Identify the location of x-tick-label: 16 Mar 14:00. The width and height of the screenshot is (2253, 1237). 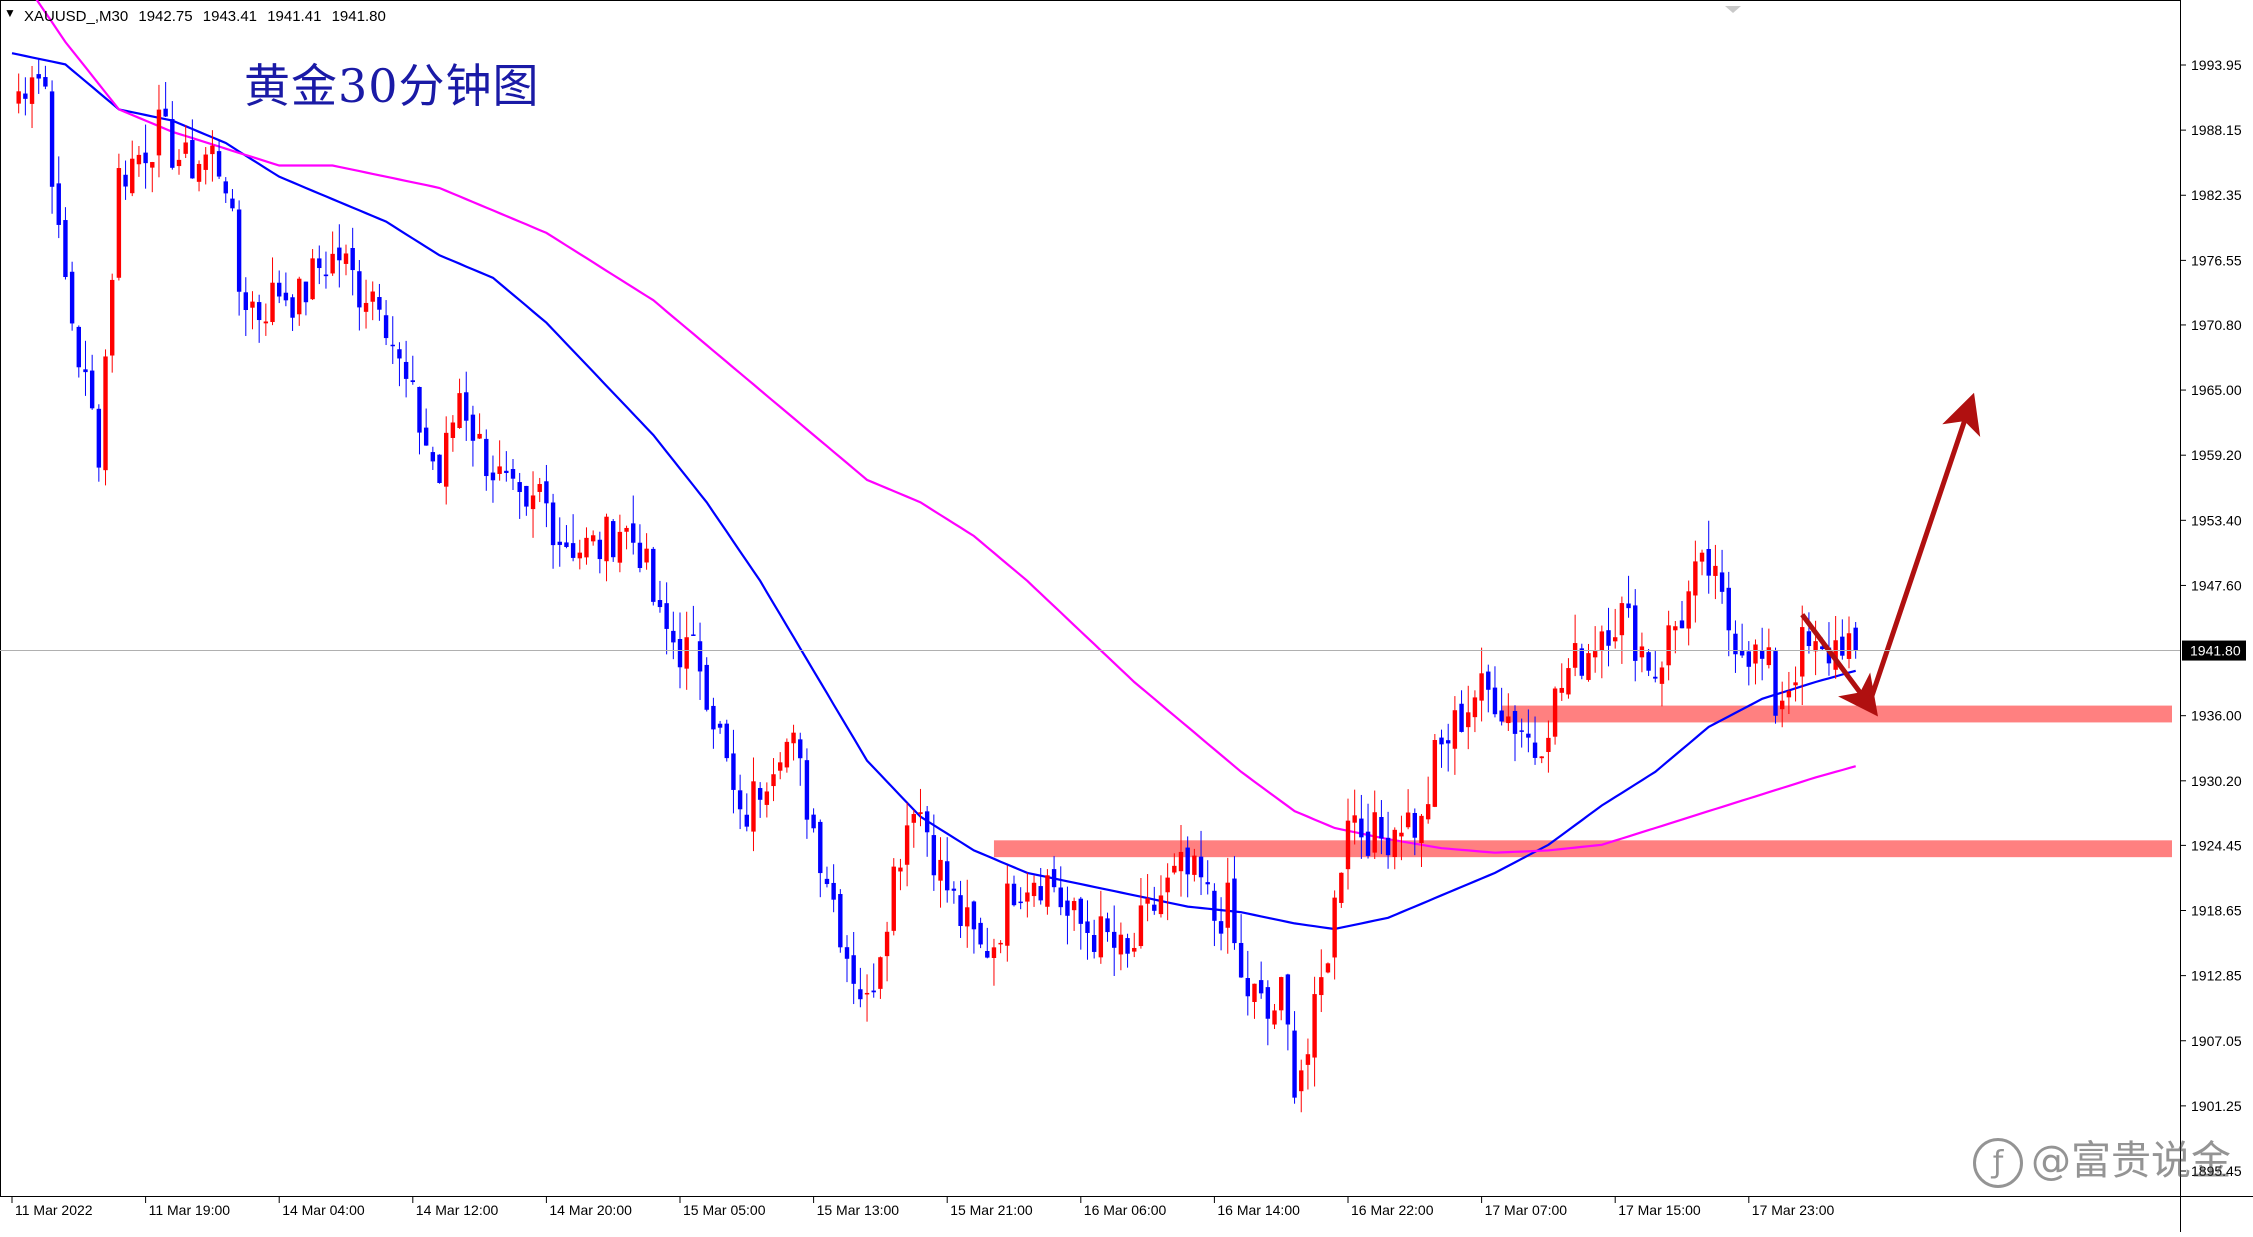
(1258, 1210).